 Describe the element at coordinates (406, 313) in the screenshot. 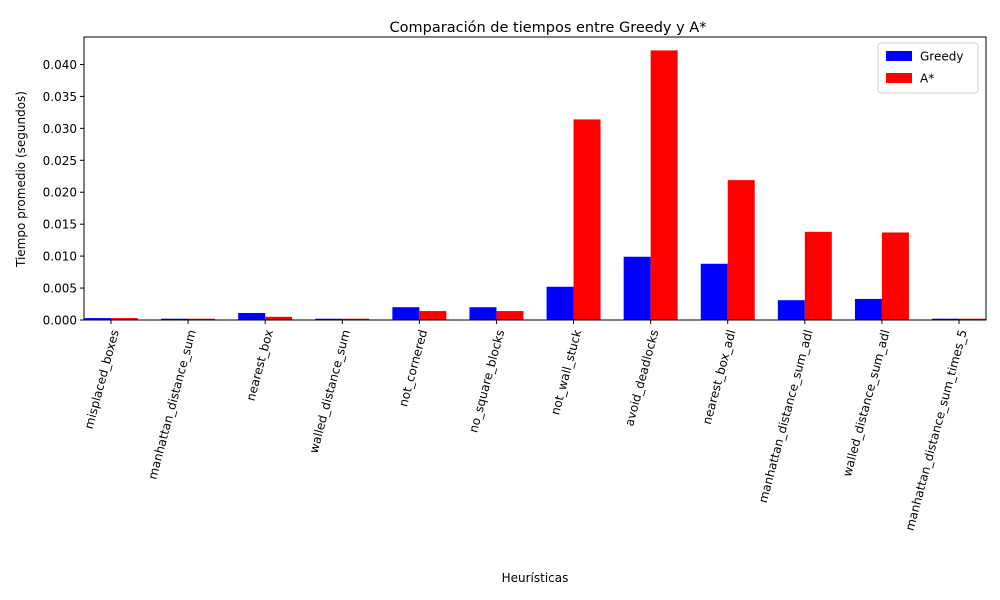

I see `bar-greedy-not_cornered` at that location.